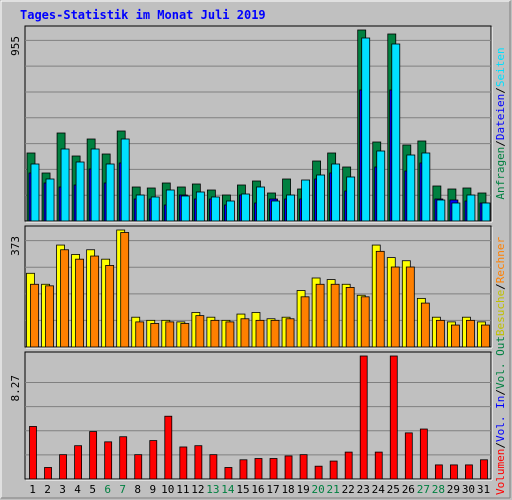 The width and height of the screenshot is (512, 500). What do you see at coordinates (500, 173) in the screenshot?
I see `legend-entry-anfragen: Anfragen` at bounding box center [500, 173].